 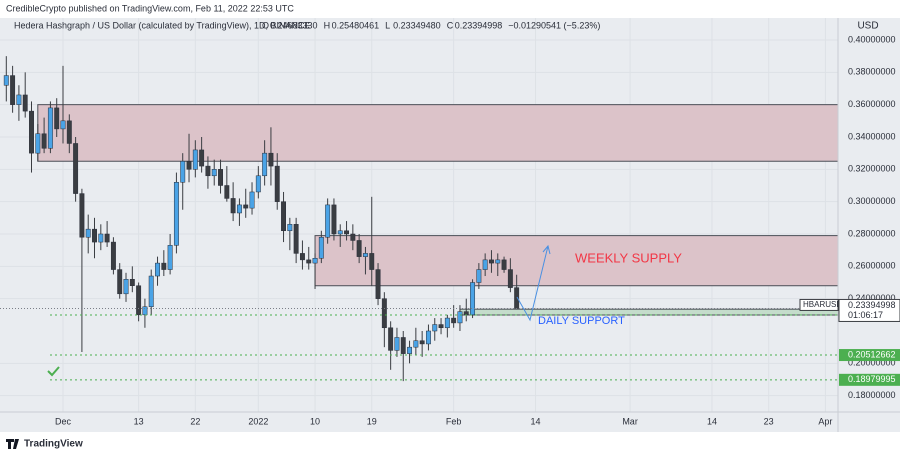 What do you see at coordinates (872, 201) in the screenshot?
I see `y-tick-label: 0.30000000` at bounding box center [872, 201].